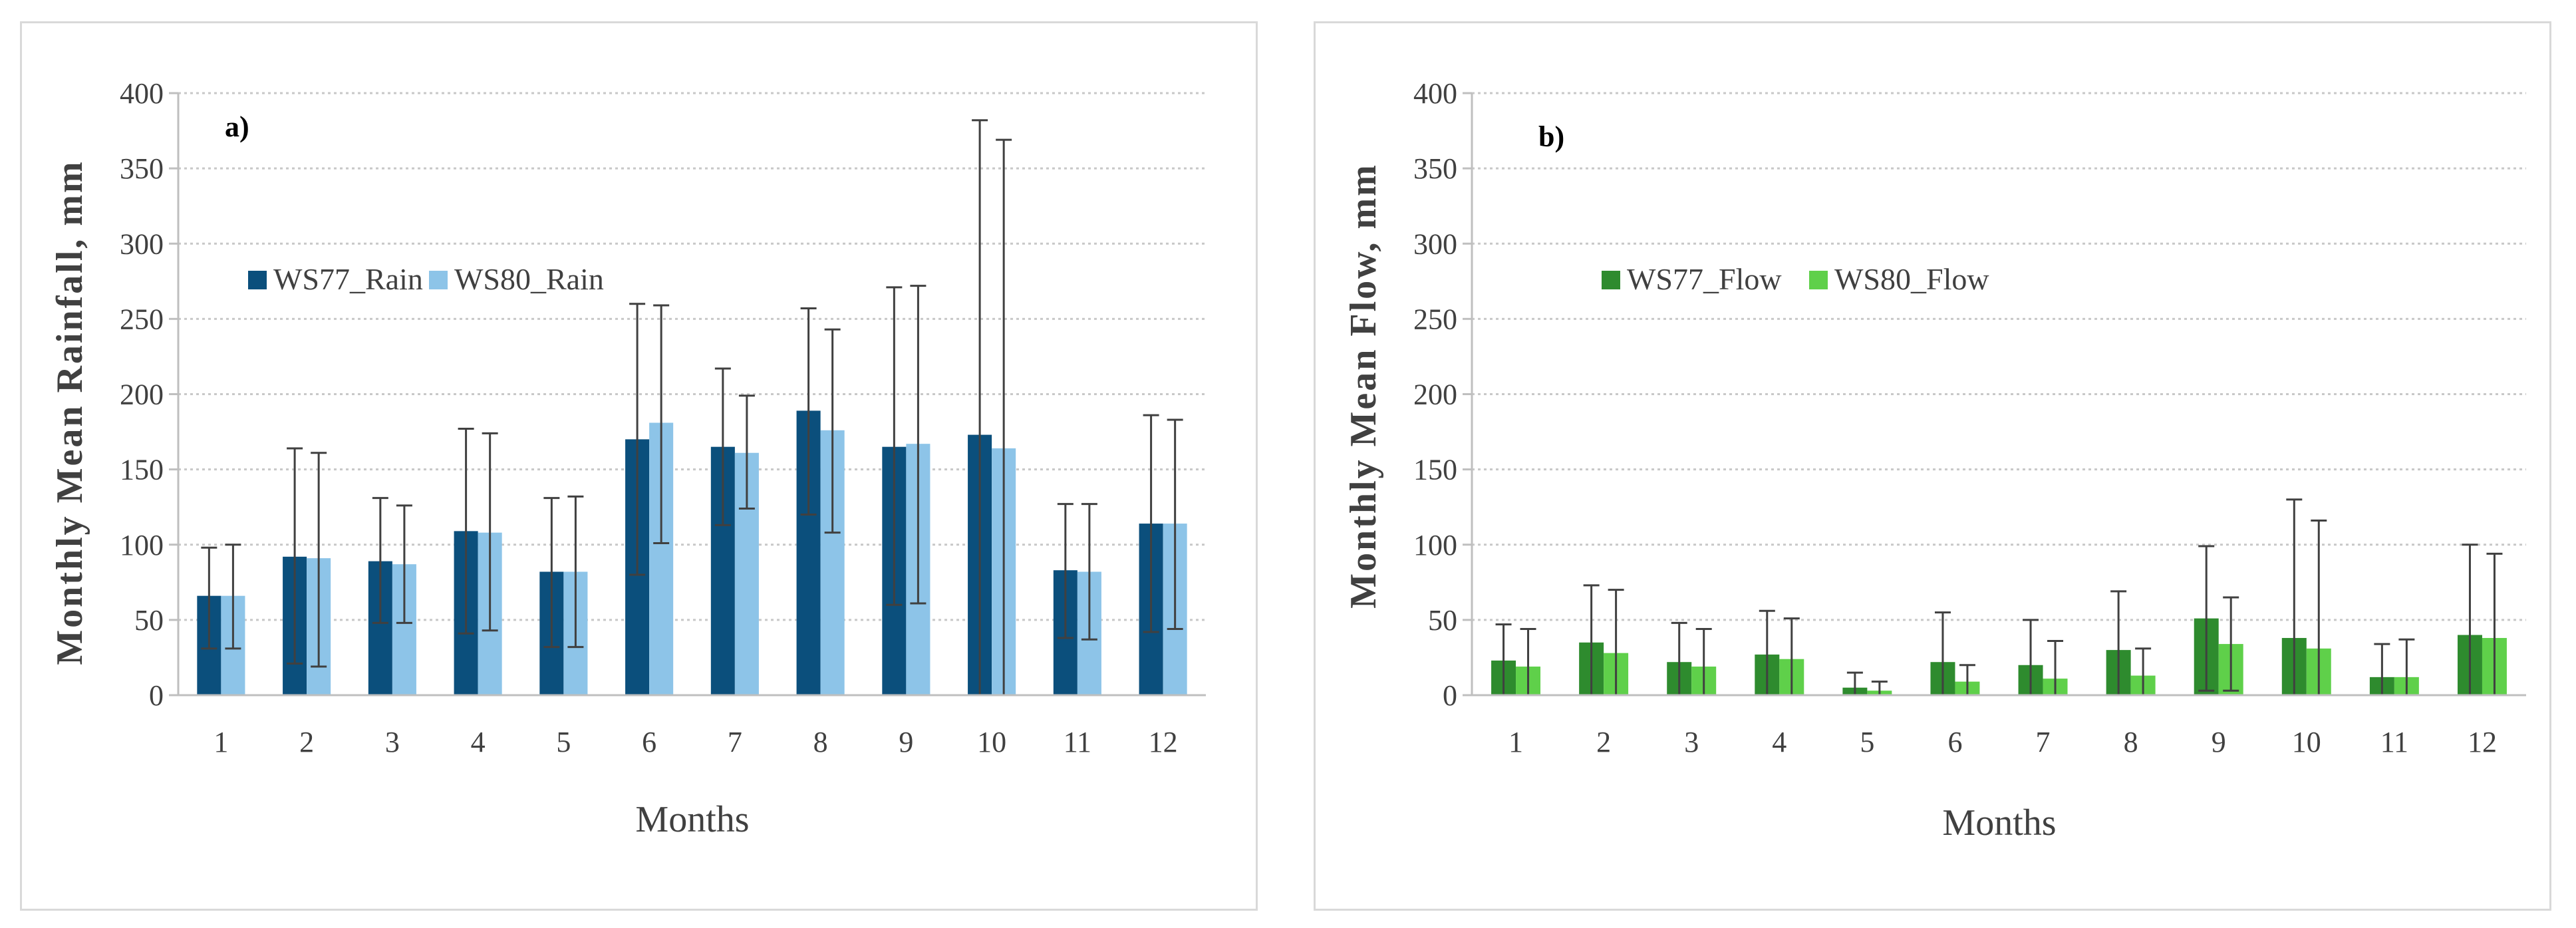  Describe the element at coordinates (1705, 279) in the screenshot. I see `legend-label-ws77-flow: WS77_Flow` at that location.